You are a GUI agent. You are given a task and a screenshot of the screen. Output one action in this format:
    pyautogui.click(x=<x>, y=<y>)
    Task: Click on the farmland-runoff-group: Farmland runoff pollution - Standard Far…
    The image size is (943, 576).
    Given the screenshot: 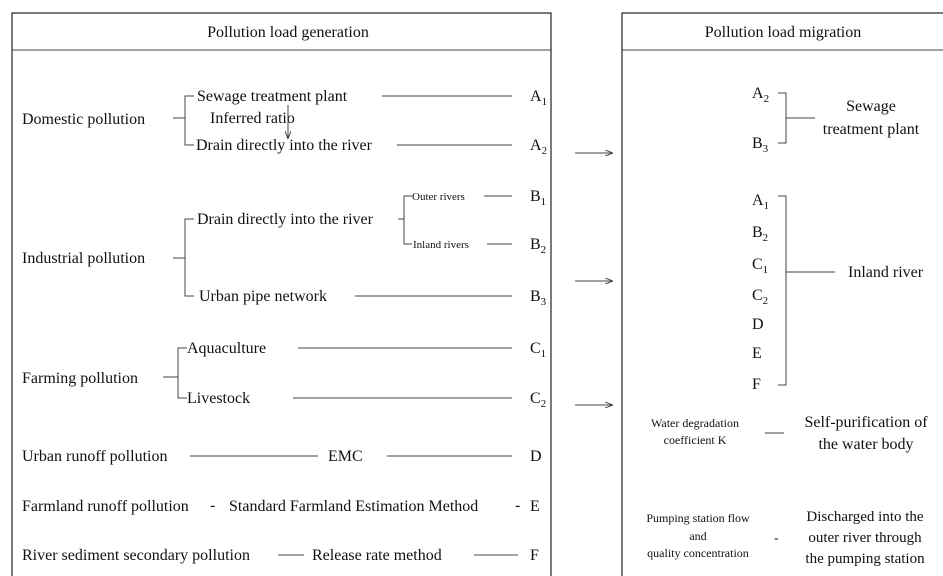 What is the action you would take?
    pyautogui.click(x=281, y=506)
    